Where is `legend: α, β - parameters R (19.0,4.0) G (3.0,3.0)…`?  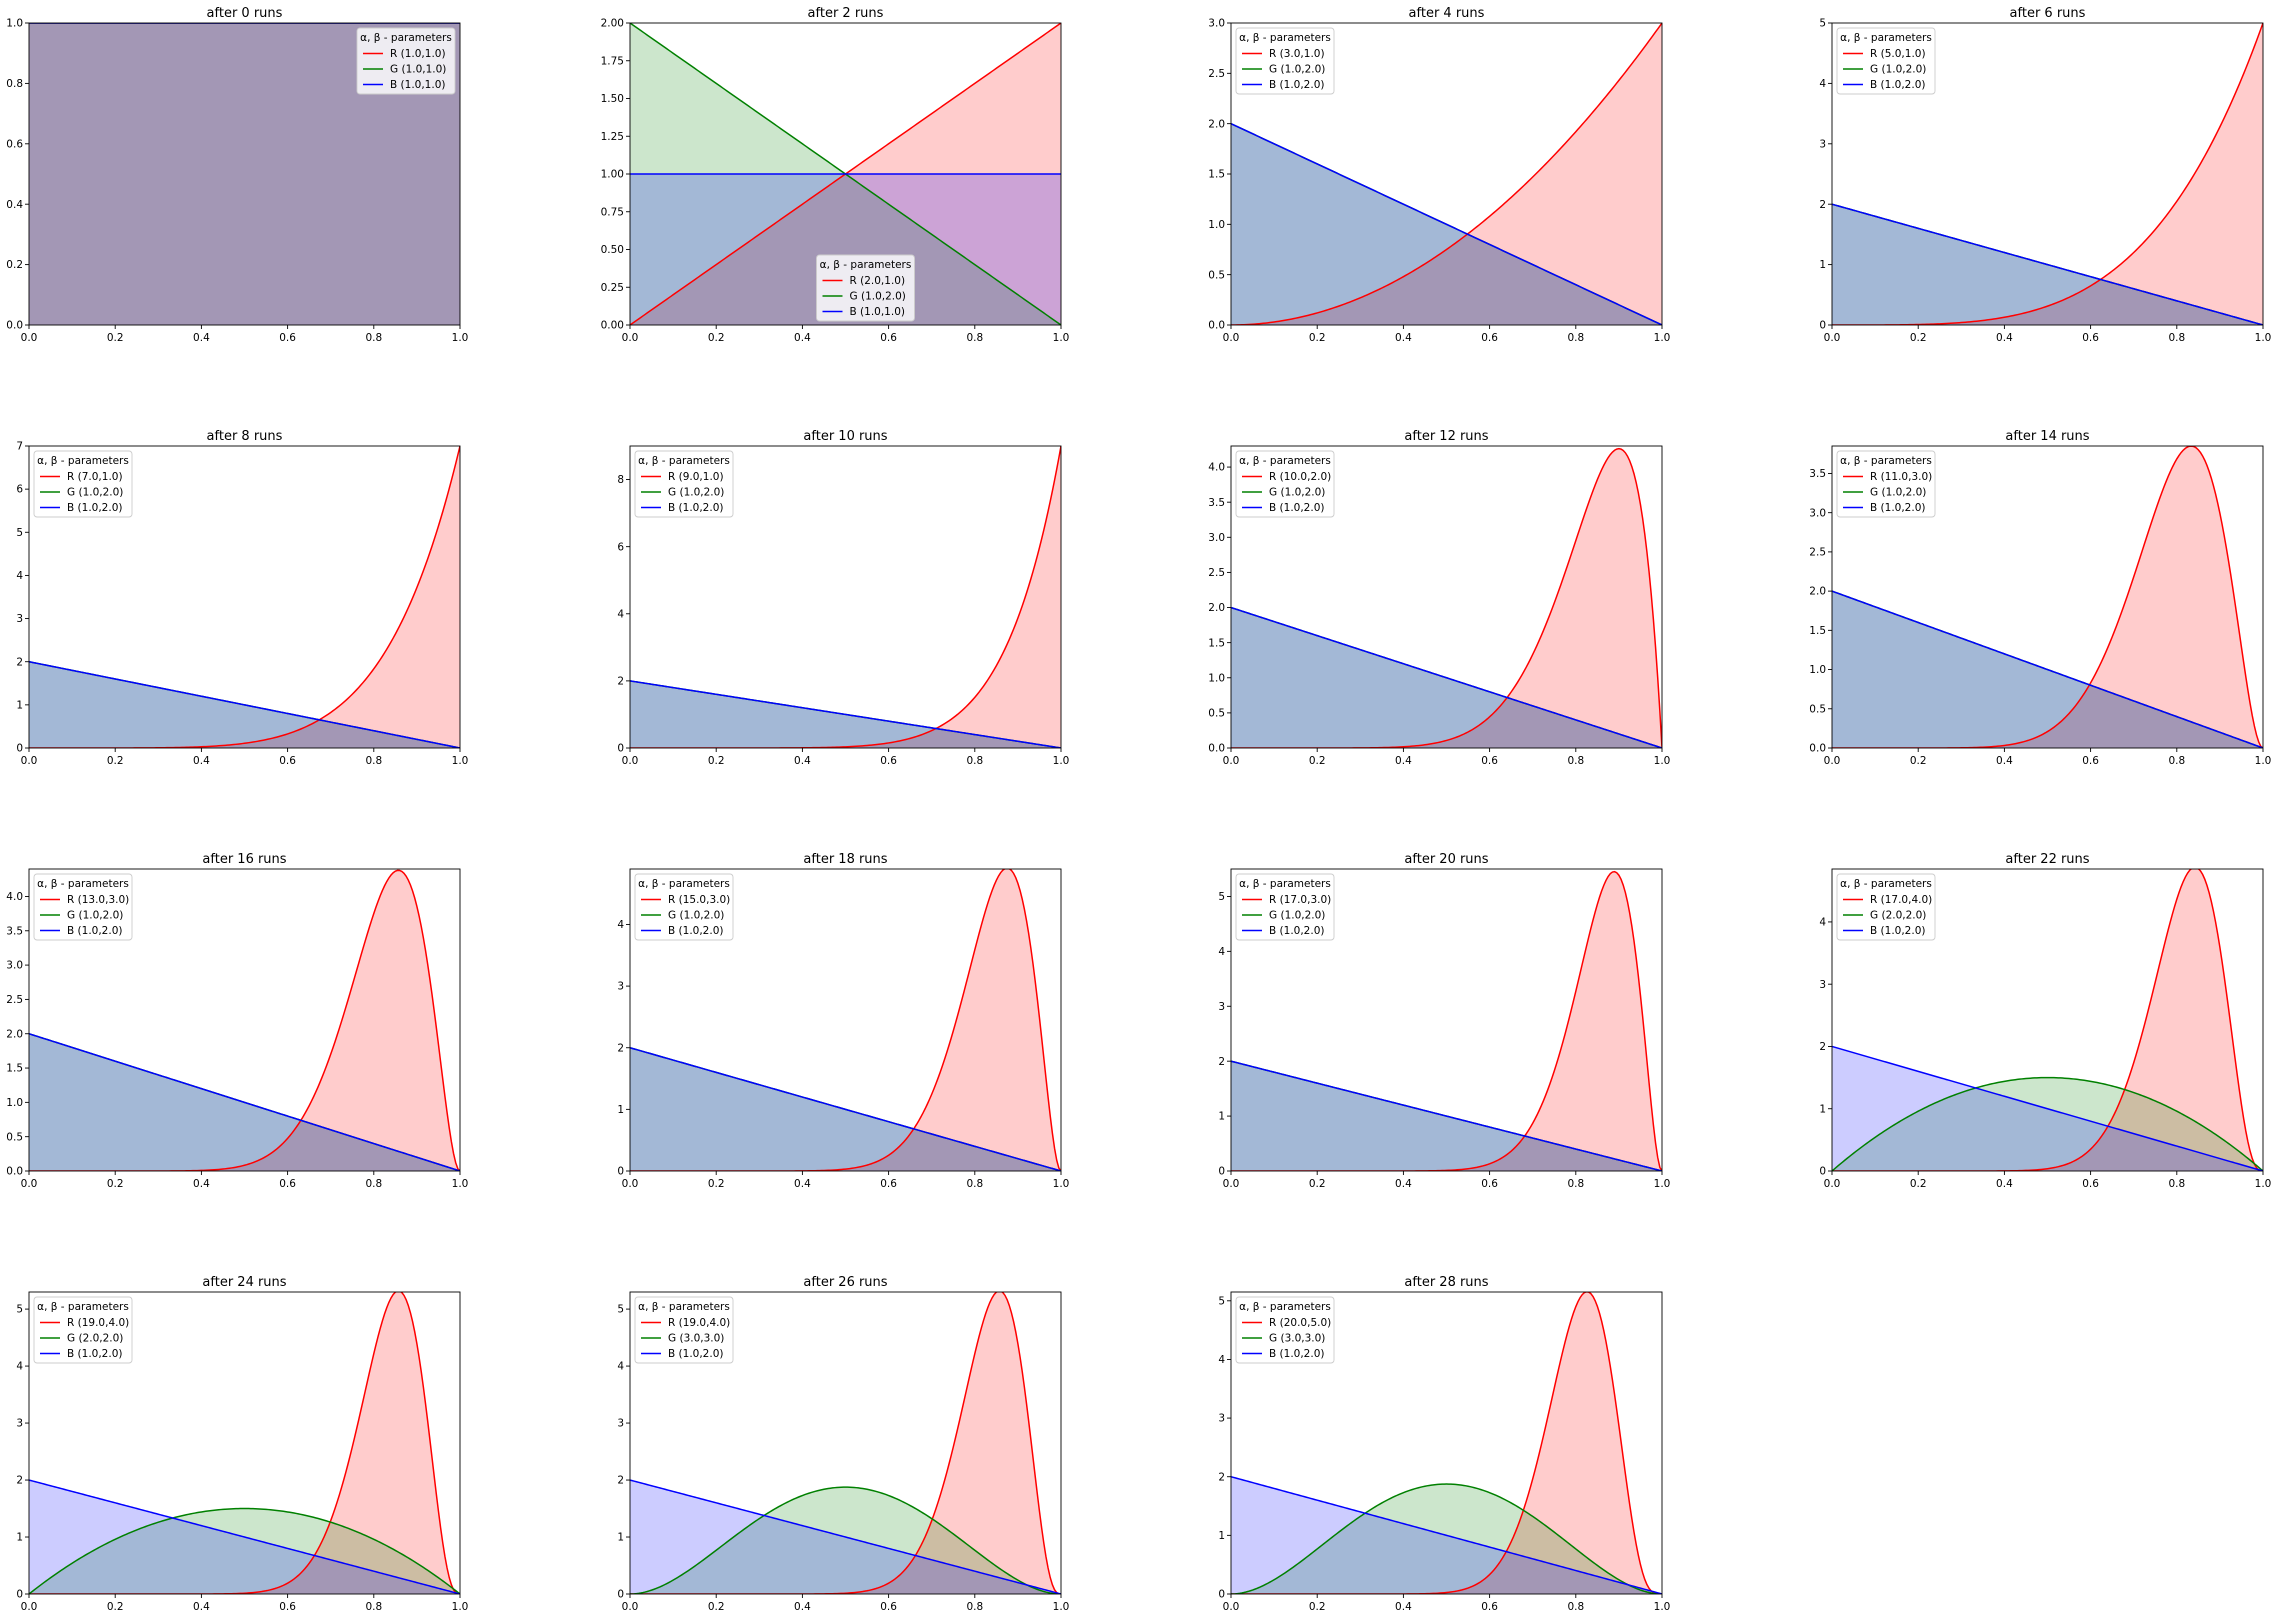 legend: α, β - parameters R (19.0,4.0) G (3.0,3.0)… is located at coordinates (684, 1330).